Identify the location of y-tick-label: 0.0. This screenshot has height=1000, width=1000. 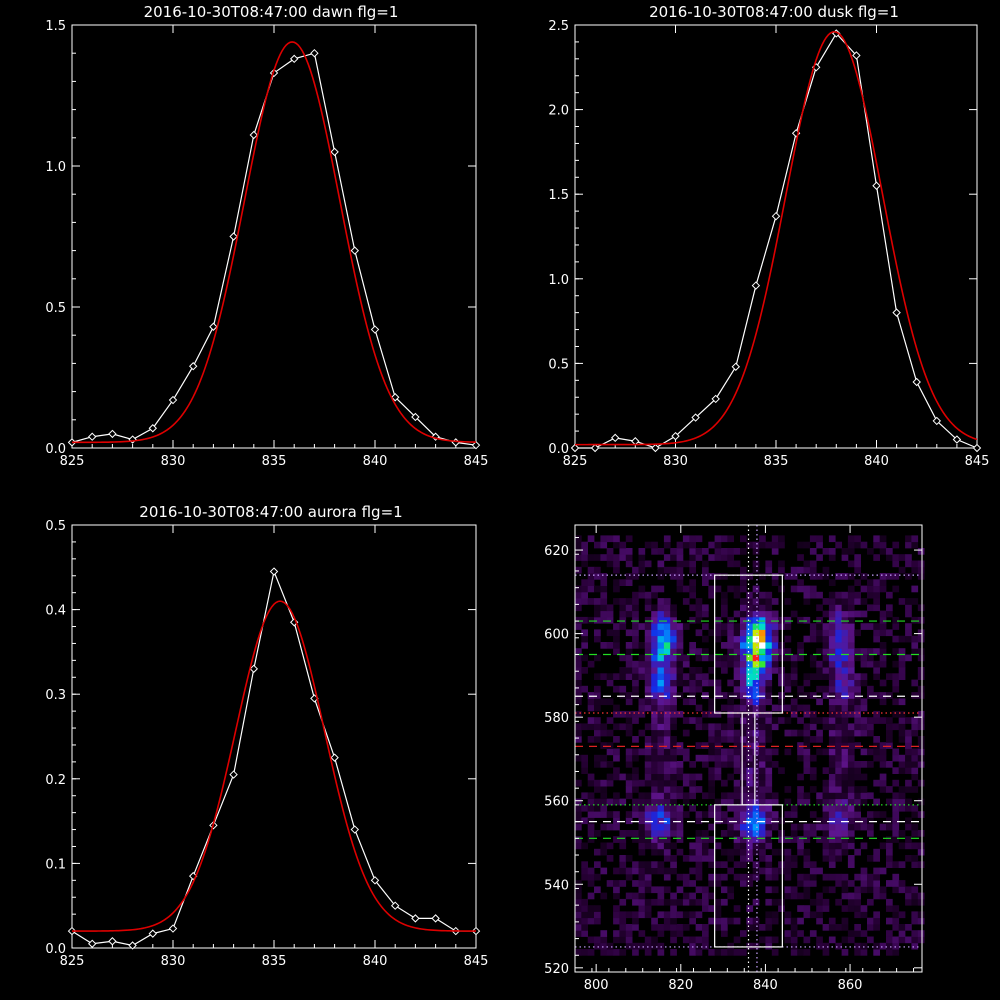
(558, 449).